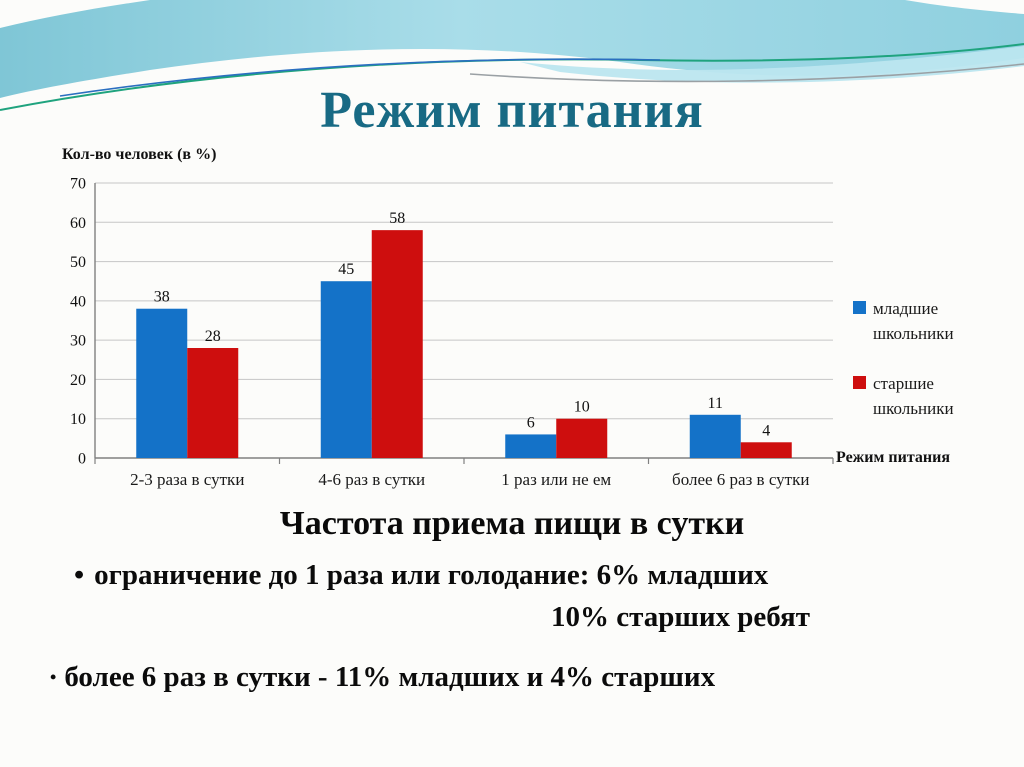 The width and height of the screenshot is (1024, 767). Describe the element at coordinates (162, 297) in the screenshot. I see `value-label: 38` at that location.